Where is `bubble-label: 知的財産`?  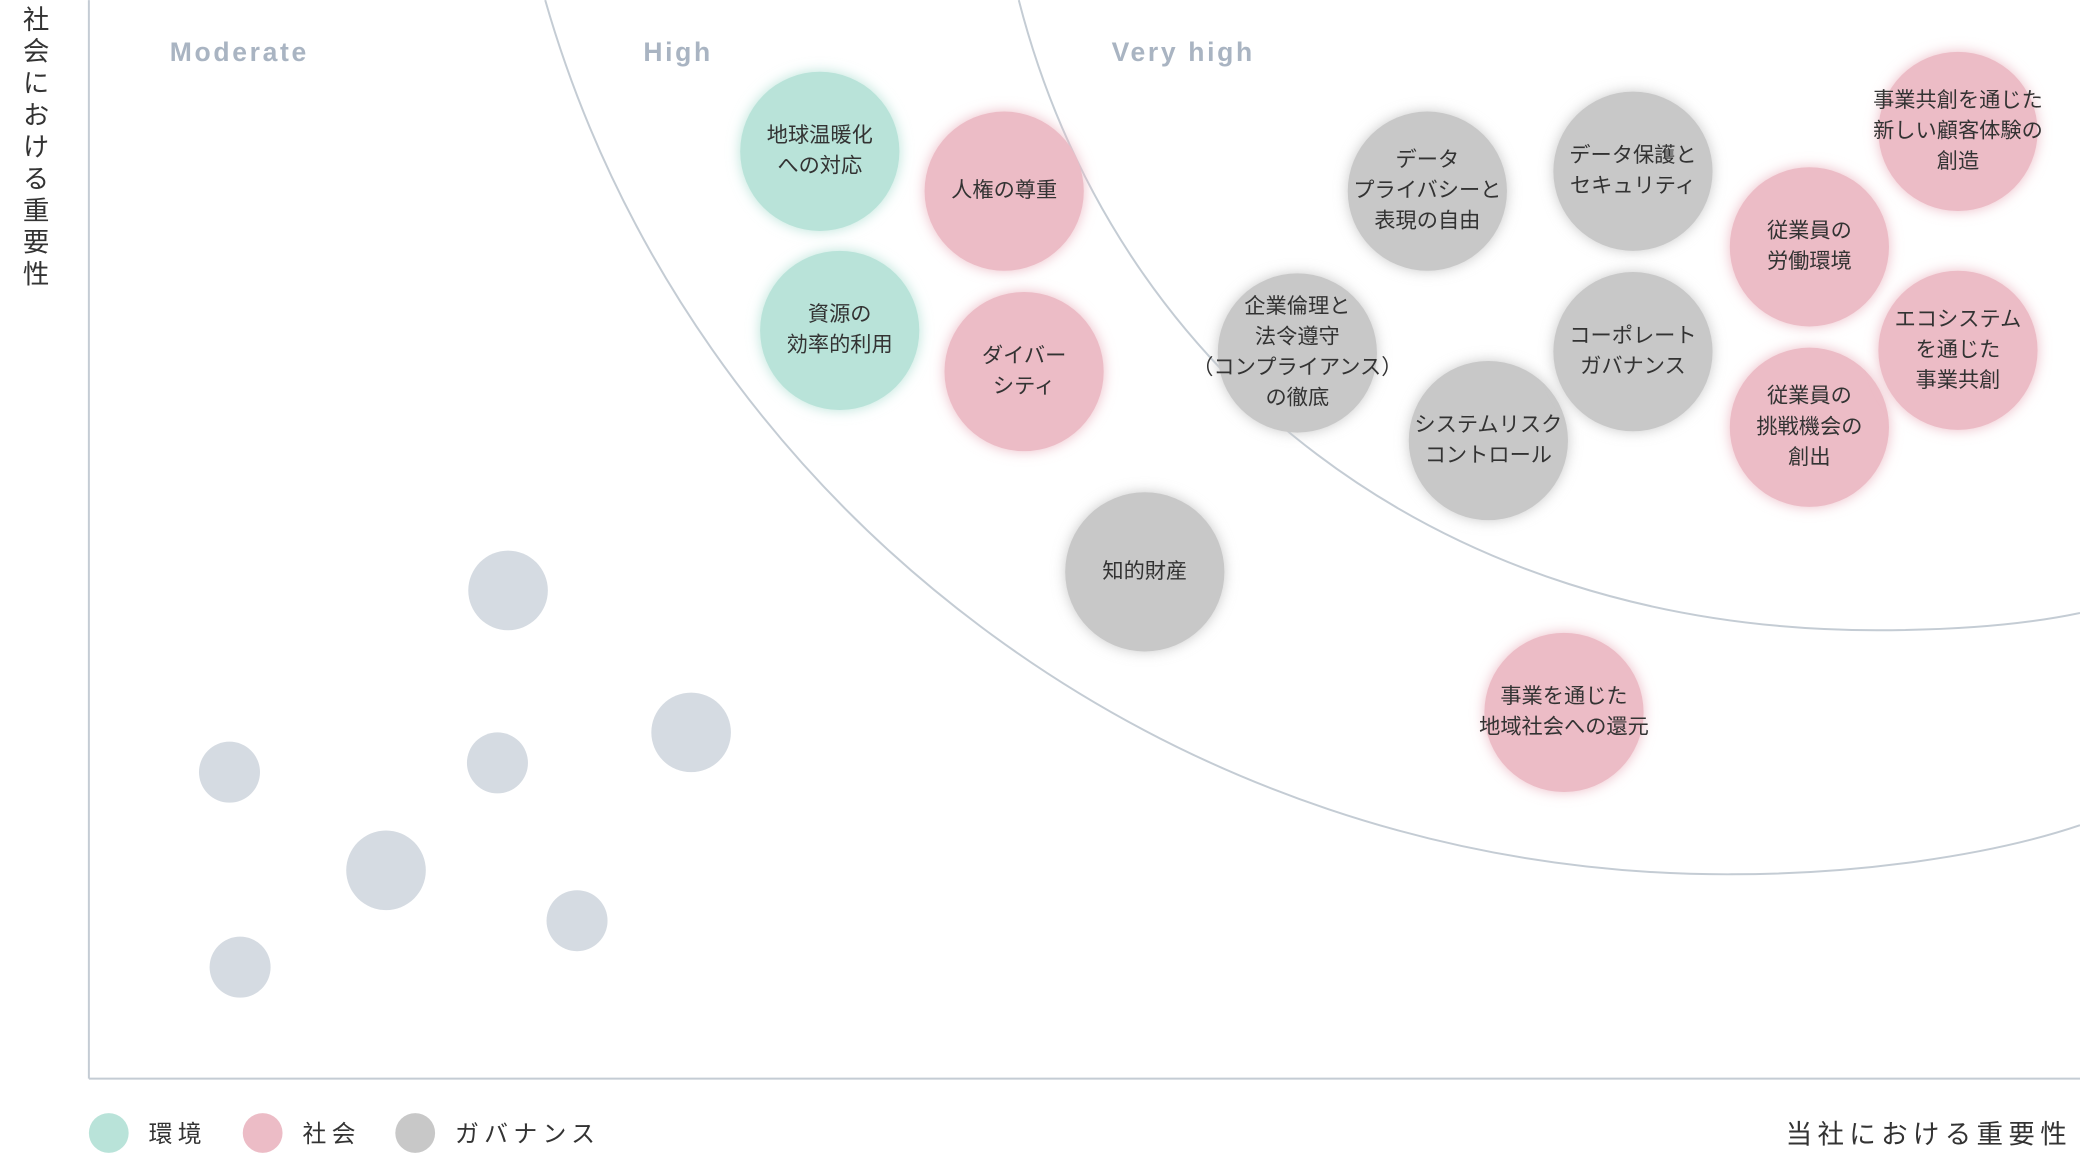 bubble-label: 知的財産 is located at coordinates (1144, 571).